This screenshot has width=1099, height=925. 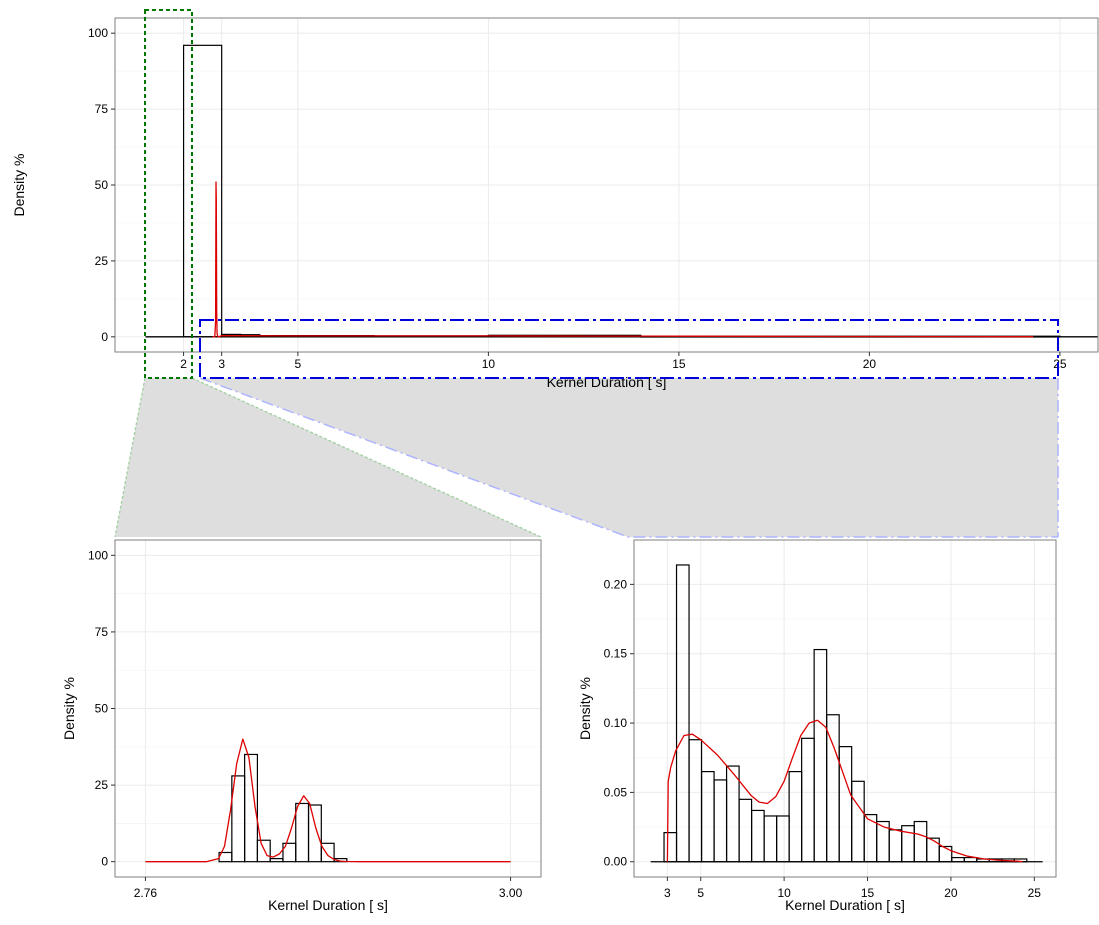 I want to click on y-tick-label: 0.15, so click(x=616, y=654).